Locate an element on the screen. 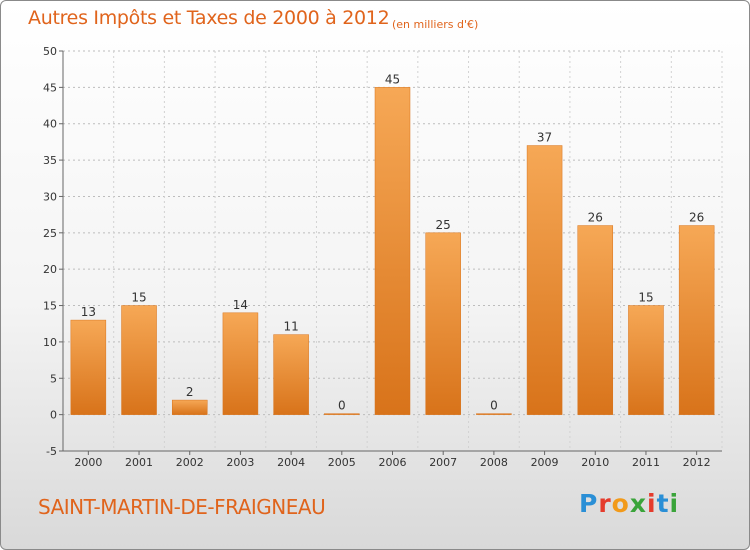  data-label: 25 is located at coordinates (443, 225).